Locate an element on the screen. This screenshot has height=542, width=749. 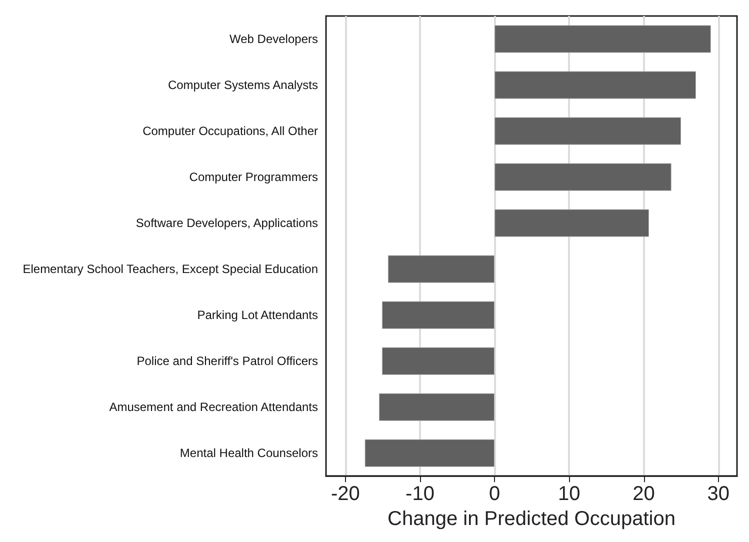
y-tick-label: Amusement and Recreation Attendants is located at coordinates (213, 407).